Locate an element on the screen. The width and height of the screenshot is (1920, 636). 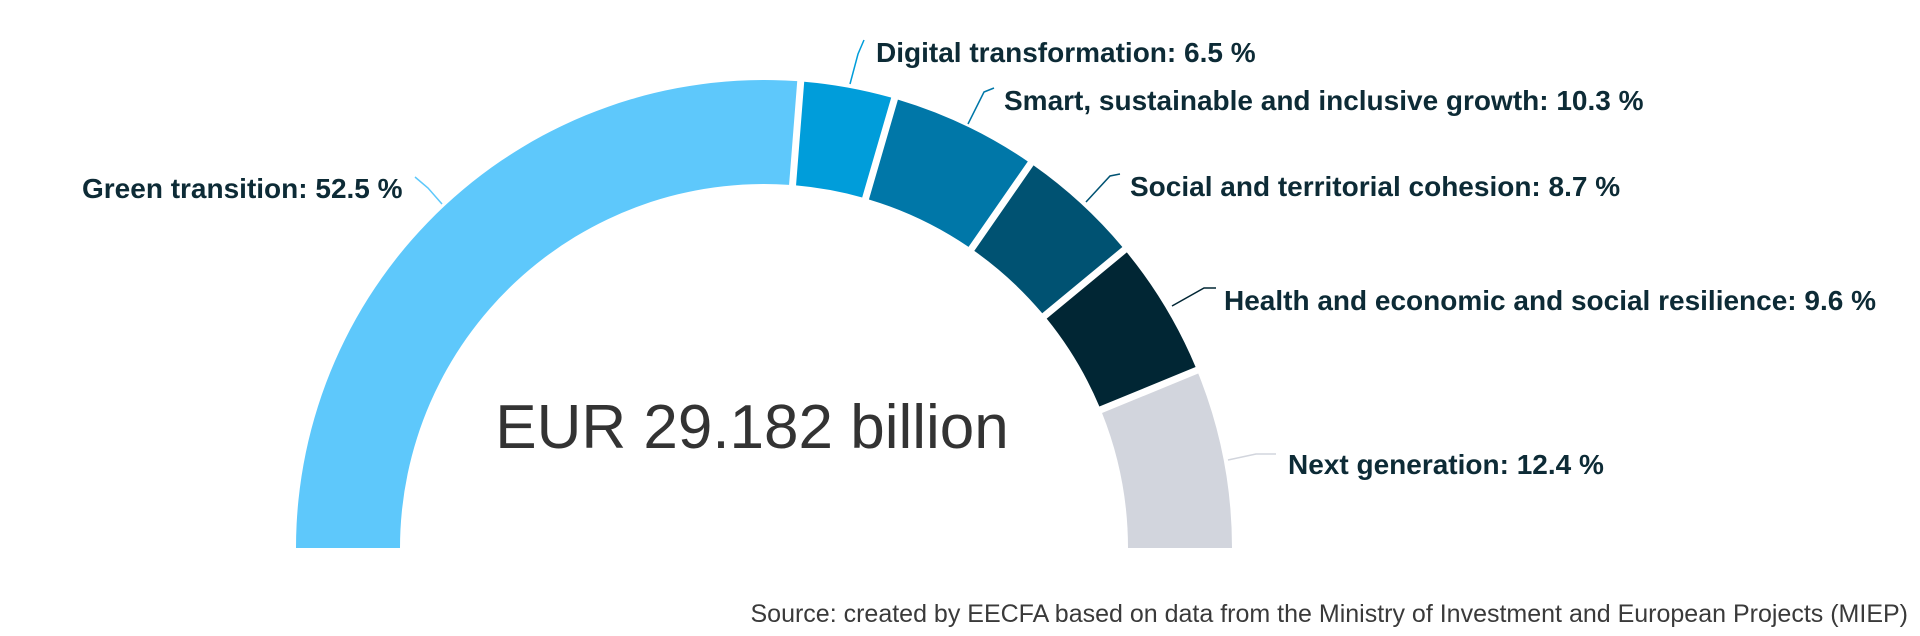
leader-line-digital-transformation is located at coordinates (857, 62).